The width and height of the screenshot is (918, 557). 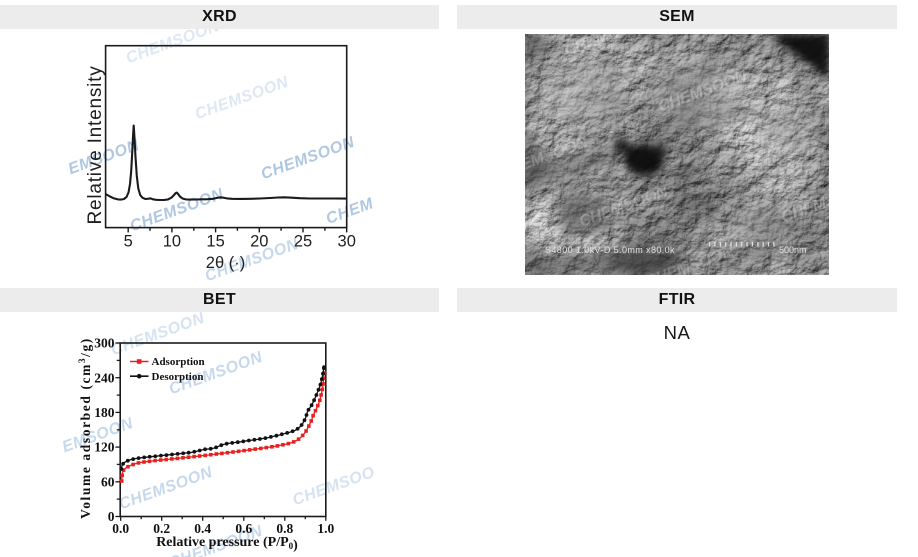 What do you see at coordinates (120, 528) in the screenshot?
I see `svg-text: 0.0` at bounding box center [120, 528].